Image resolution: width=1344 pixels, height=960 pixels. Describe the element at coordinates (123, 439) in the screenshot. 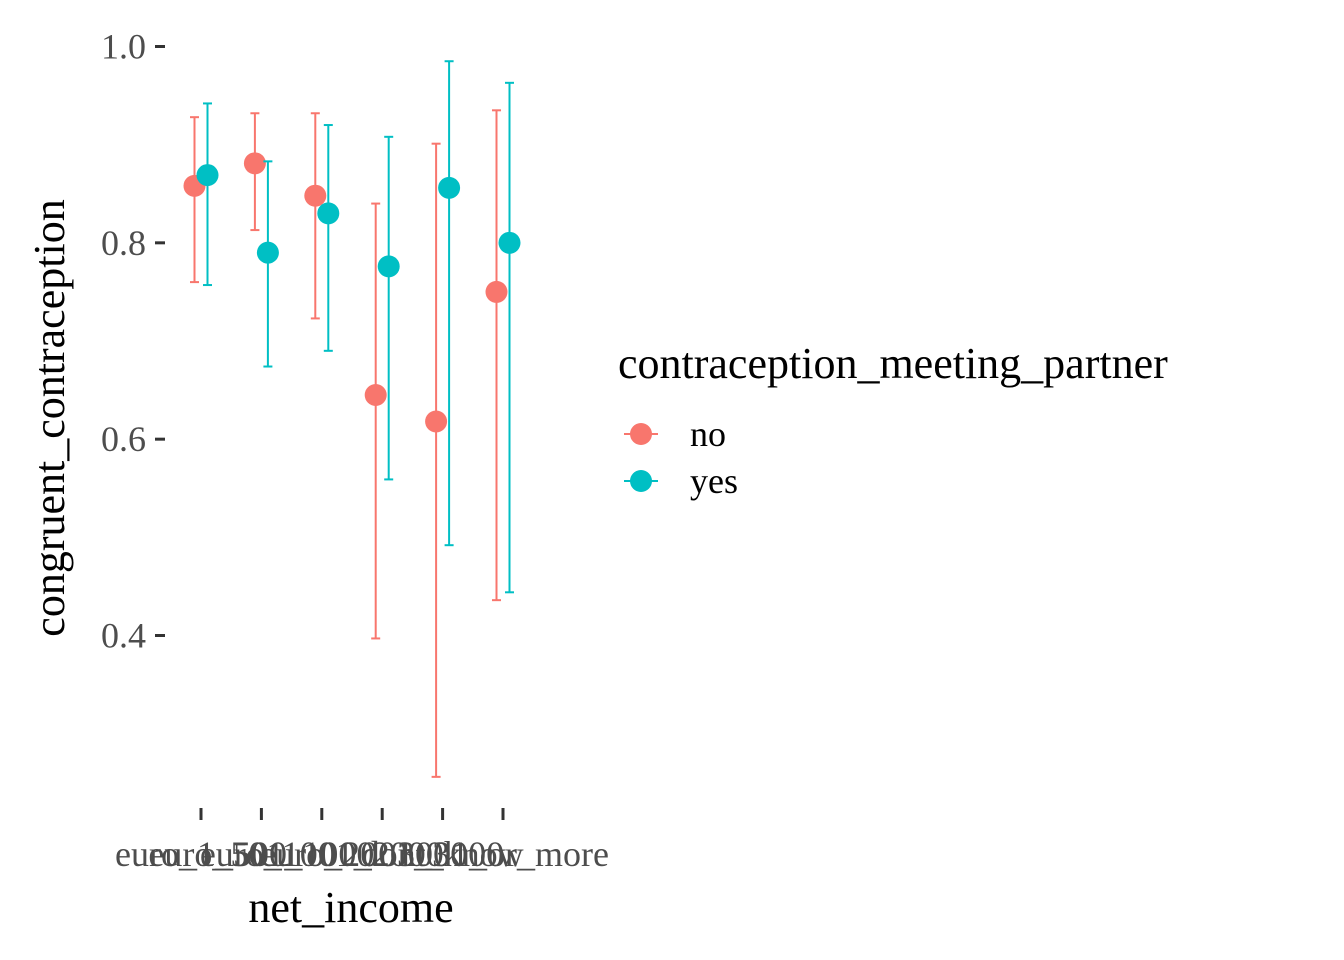

I see `y-tick-label: 0.6` at that location.